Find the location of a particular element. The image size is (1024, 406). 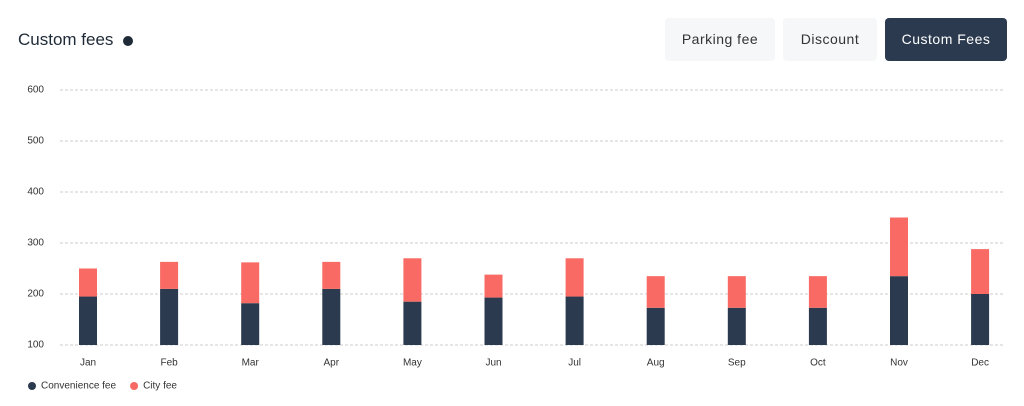

title: Custom fees is located at coordinates (66, 39).